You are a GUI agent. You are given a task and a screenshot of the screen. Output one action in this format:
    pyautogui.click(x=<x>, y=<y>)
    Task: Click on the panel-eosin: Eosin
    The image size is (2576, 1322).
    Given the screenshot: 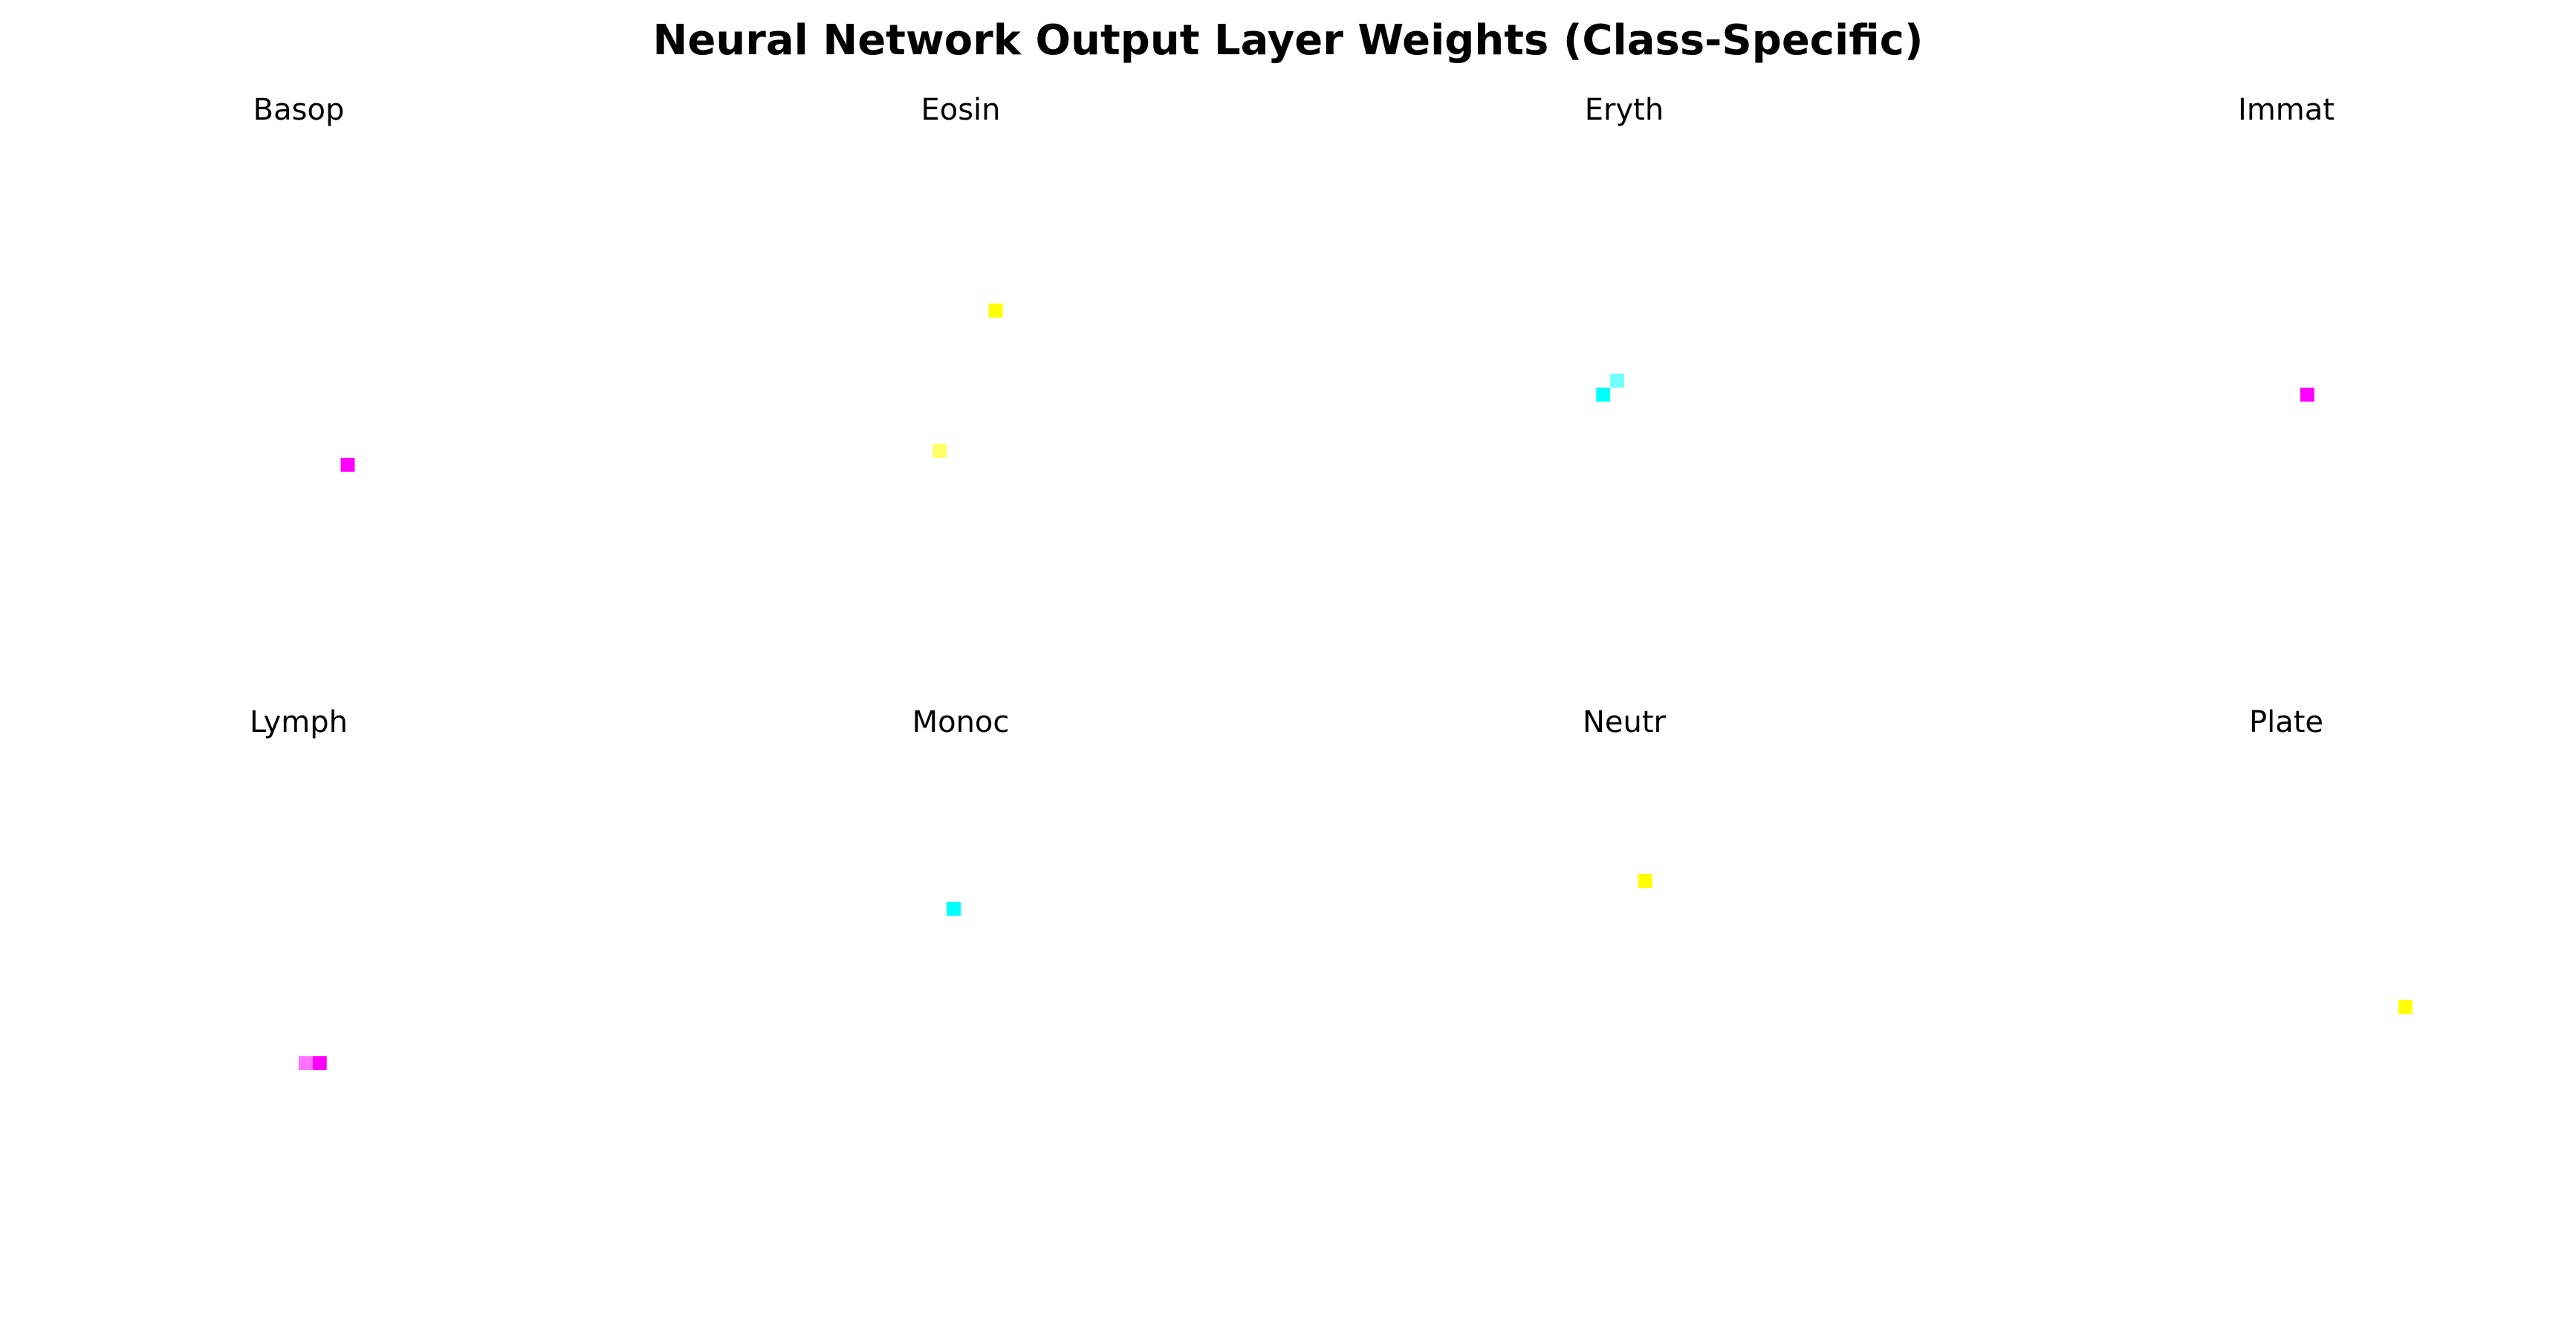 What is the action you would take?
    pyautogui.click(x=961, y=327)
    